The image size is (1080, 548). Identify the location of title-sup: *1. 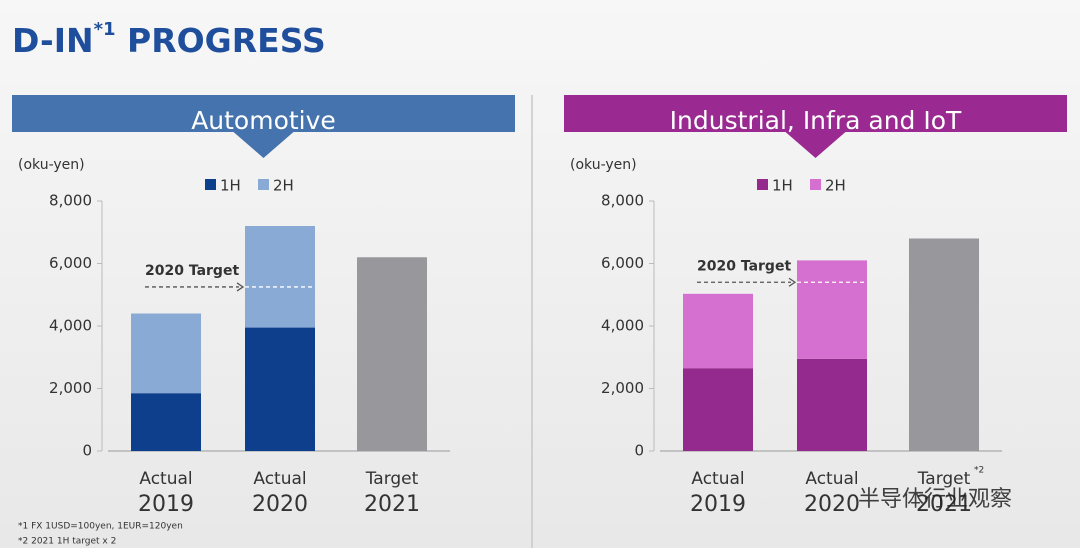
(105, 29).